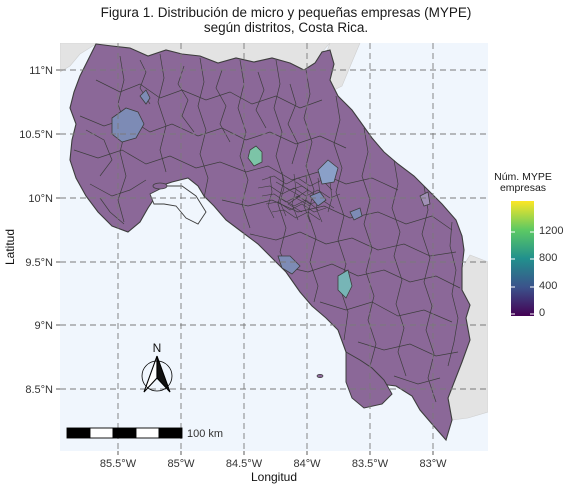 The width and height of the screenshot is (572, 486). Describe the element at coordinates (356, 214) in the screenshot. I see `district-highlight-quepos` at that location.